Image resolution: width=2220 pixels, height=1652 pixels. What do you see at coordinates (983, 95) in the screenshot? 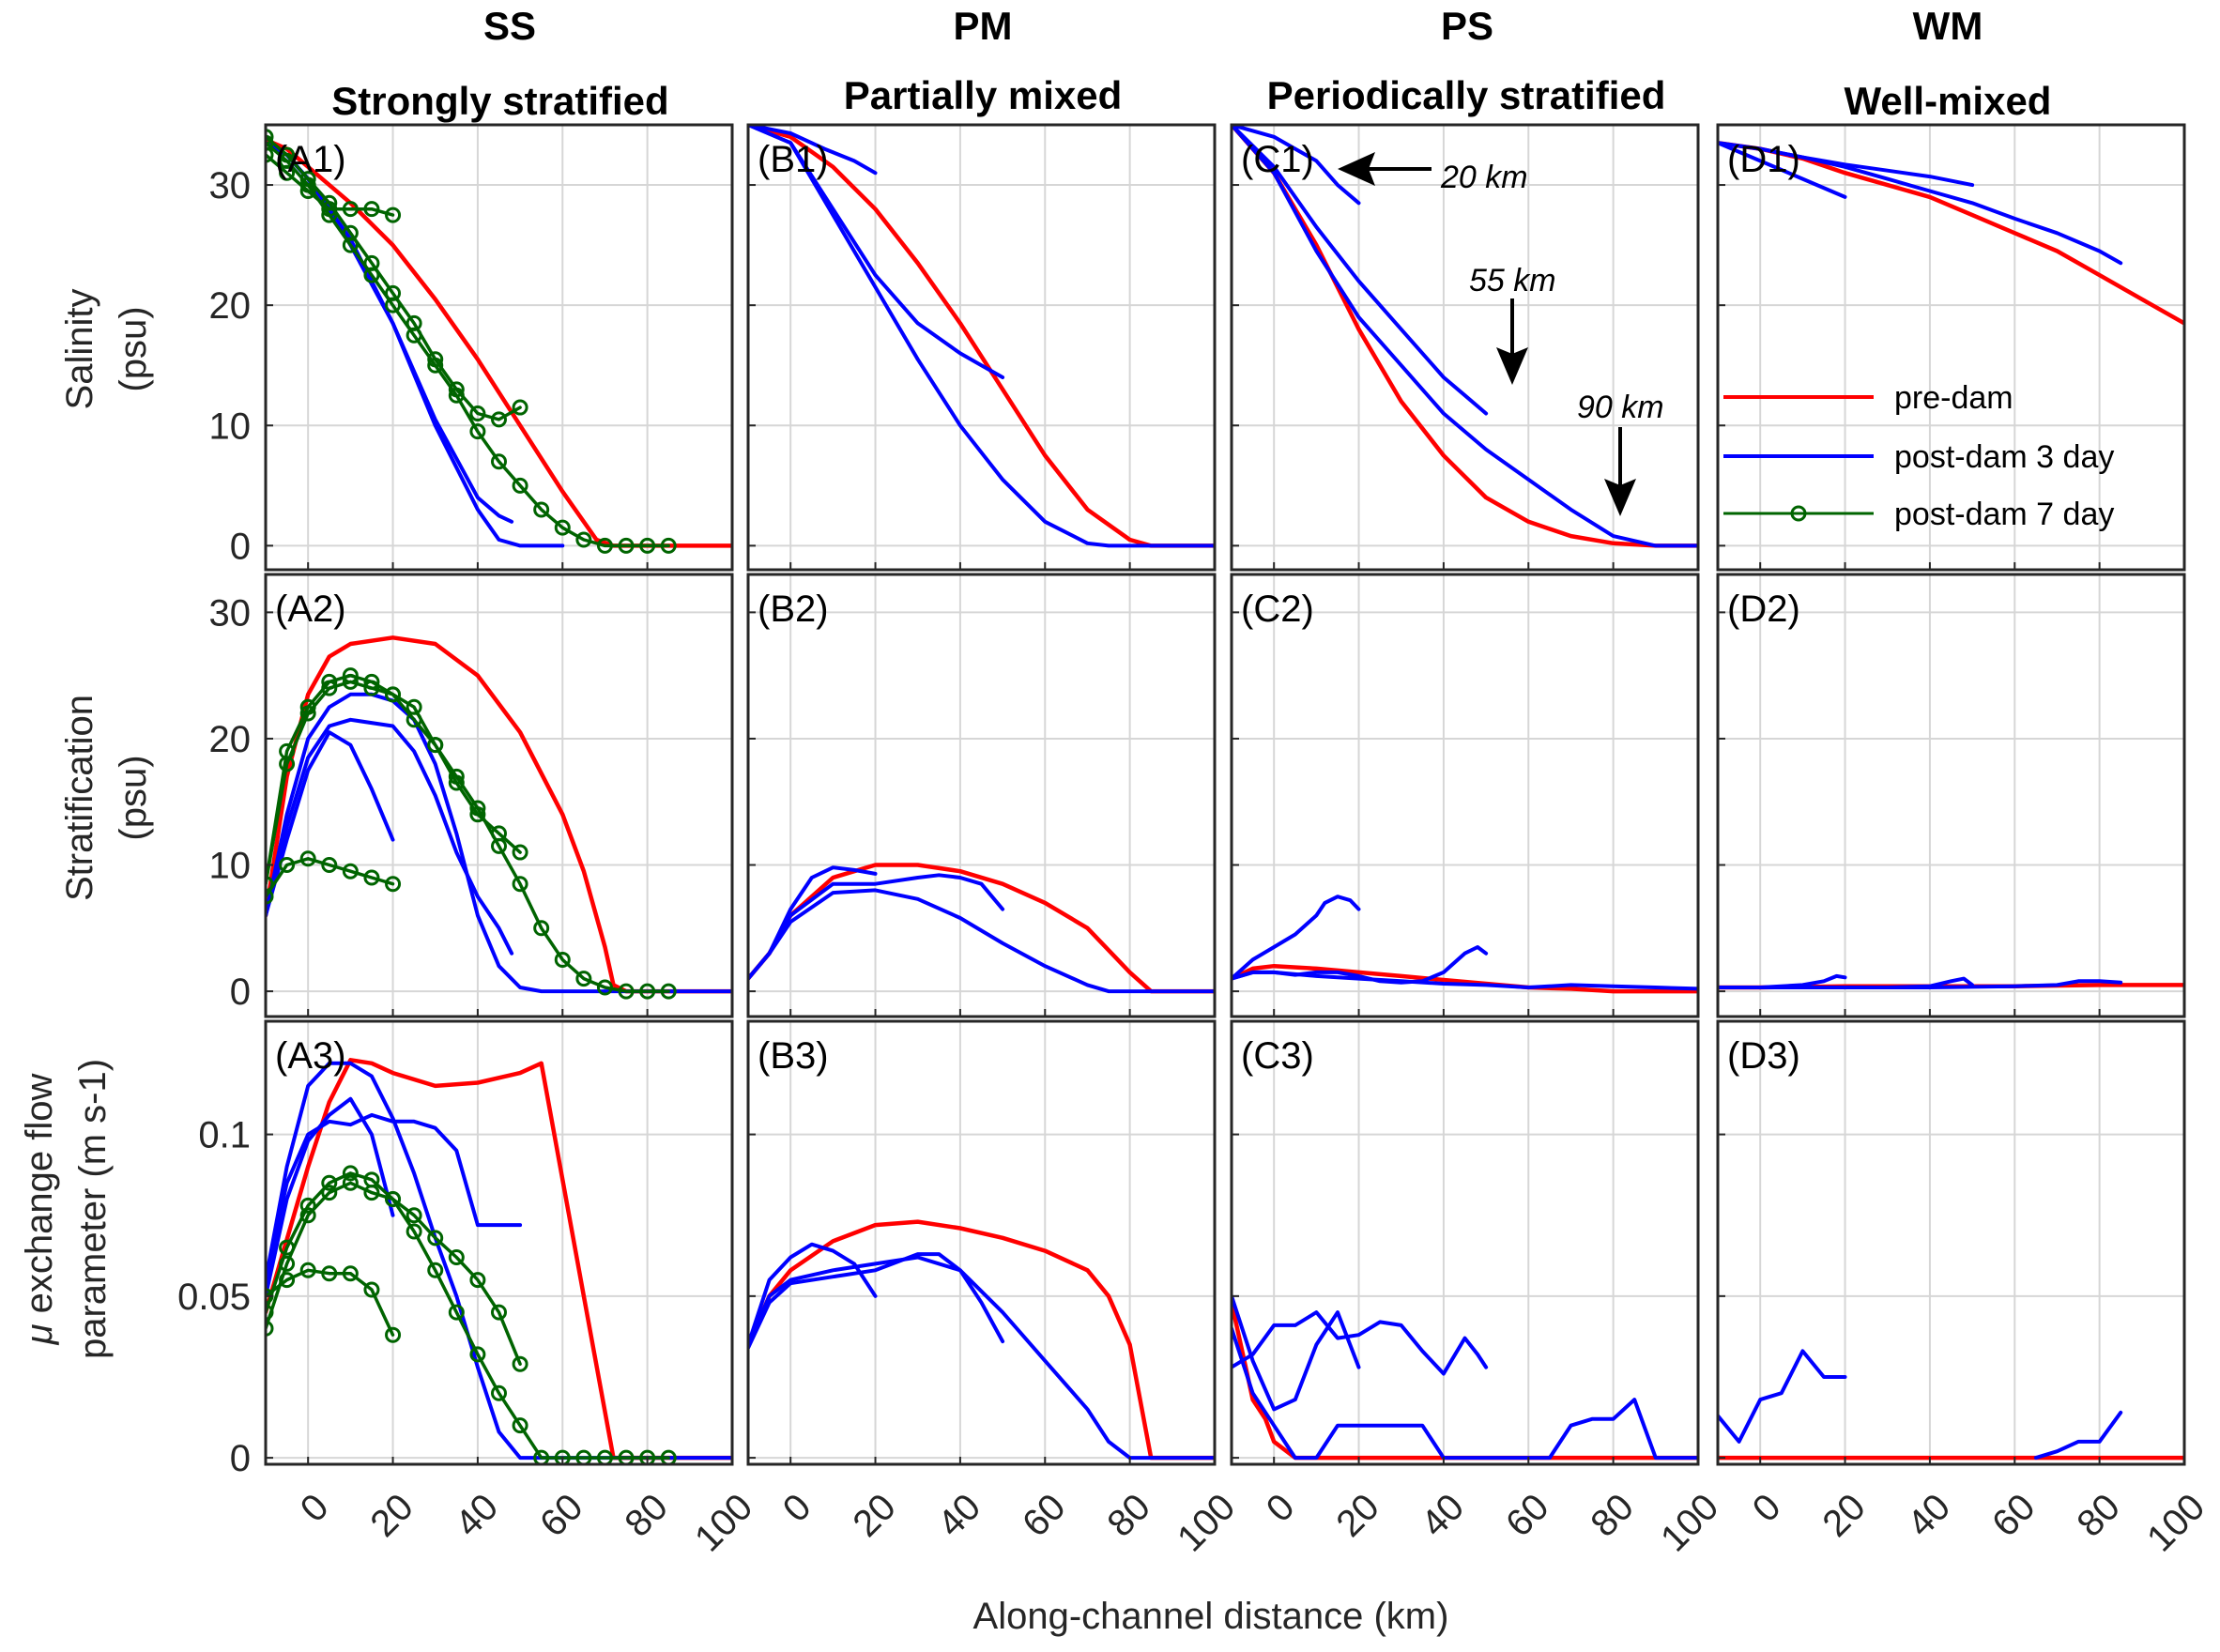
I see `col-title-name-pm: Partially mixed` at bounding box center [983, 95].